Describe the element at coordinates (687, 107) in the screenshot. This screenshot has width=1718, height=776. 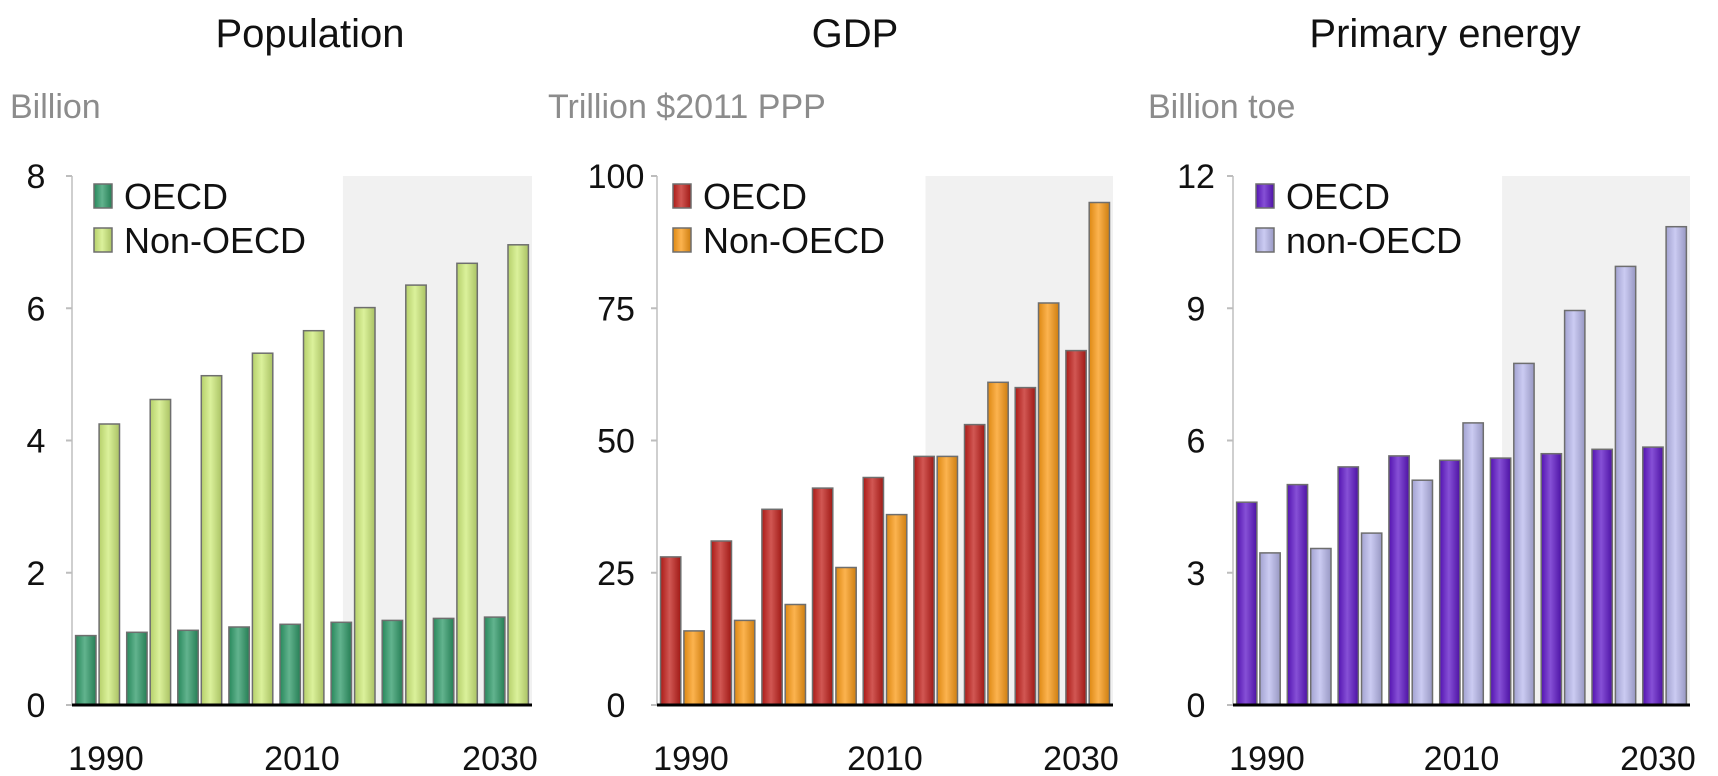
I see `unit-label: Trillion $2011 PPP` at that location.